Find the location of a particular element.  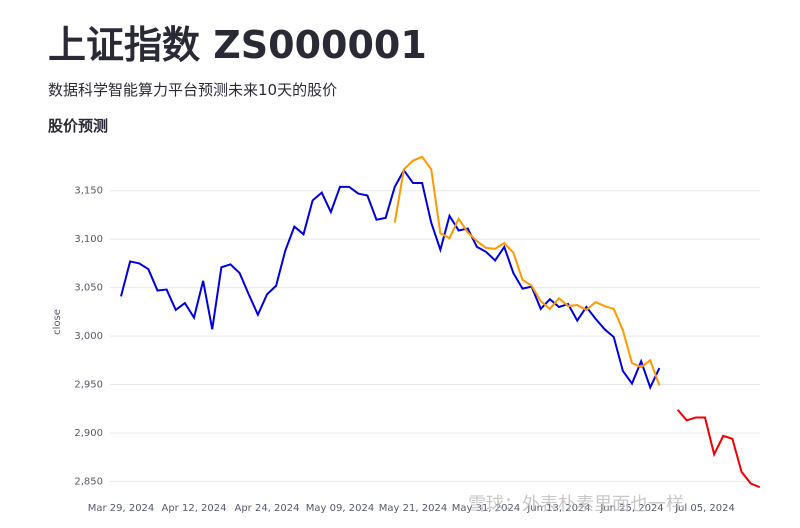

y-tick-label: 3,100 is located at coordinates (88, 239).